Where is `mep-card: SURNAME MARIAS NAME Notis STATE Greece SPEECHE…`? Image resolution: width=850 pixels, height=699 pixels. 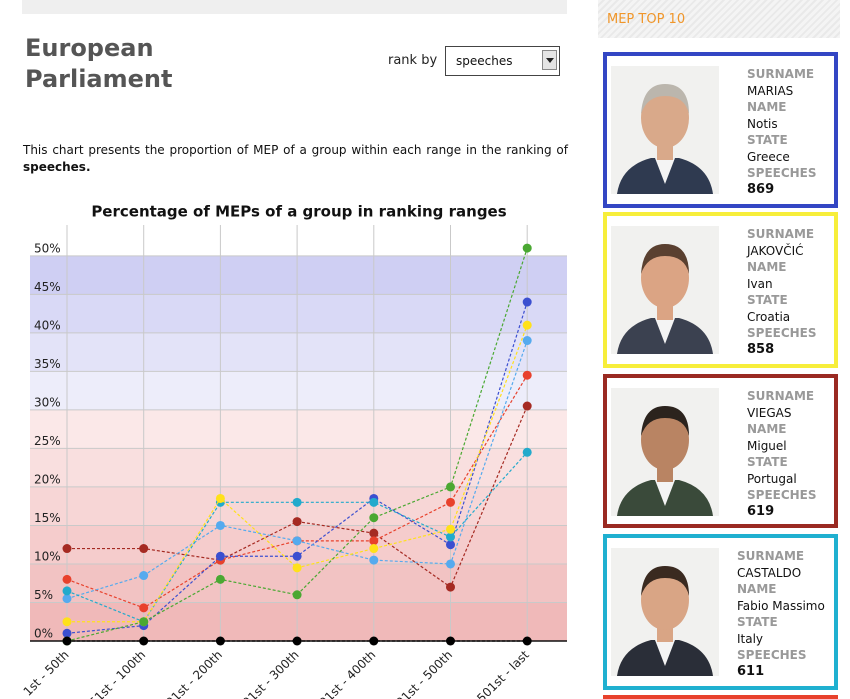 mep-card: SURNAME MARIAS NAME Notis STATE Greece SPEECHE… is located at coordinates (720, 130).